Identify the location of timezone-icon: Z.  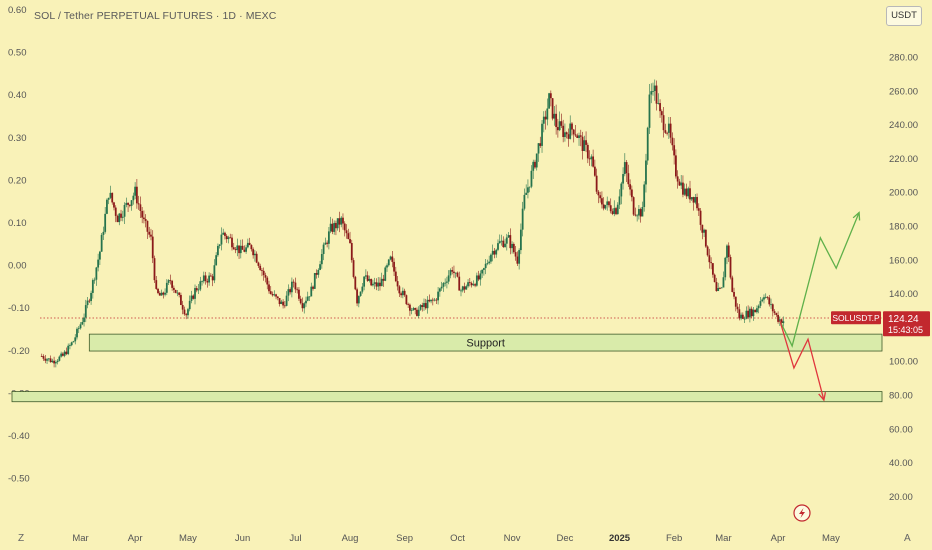
(21, 538).